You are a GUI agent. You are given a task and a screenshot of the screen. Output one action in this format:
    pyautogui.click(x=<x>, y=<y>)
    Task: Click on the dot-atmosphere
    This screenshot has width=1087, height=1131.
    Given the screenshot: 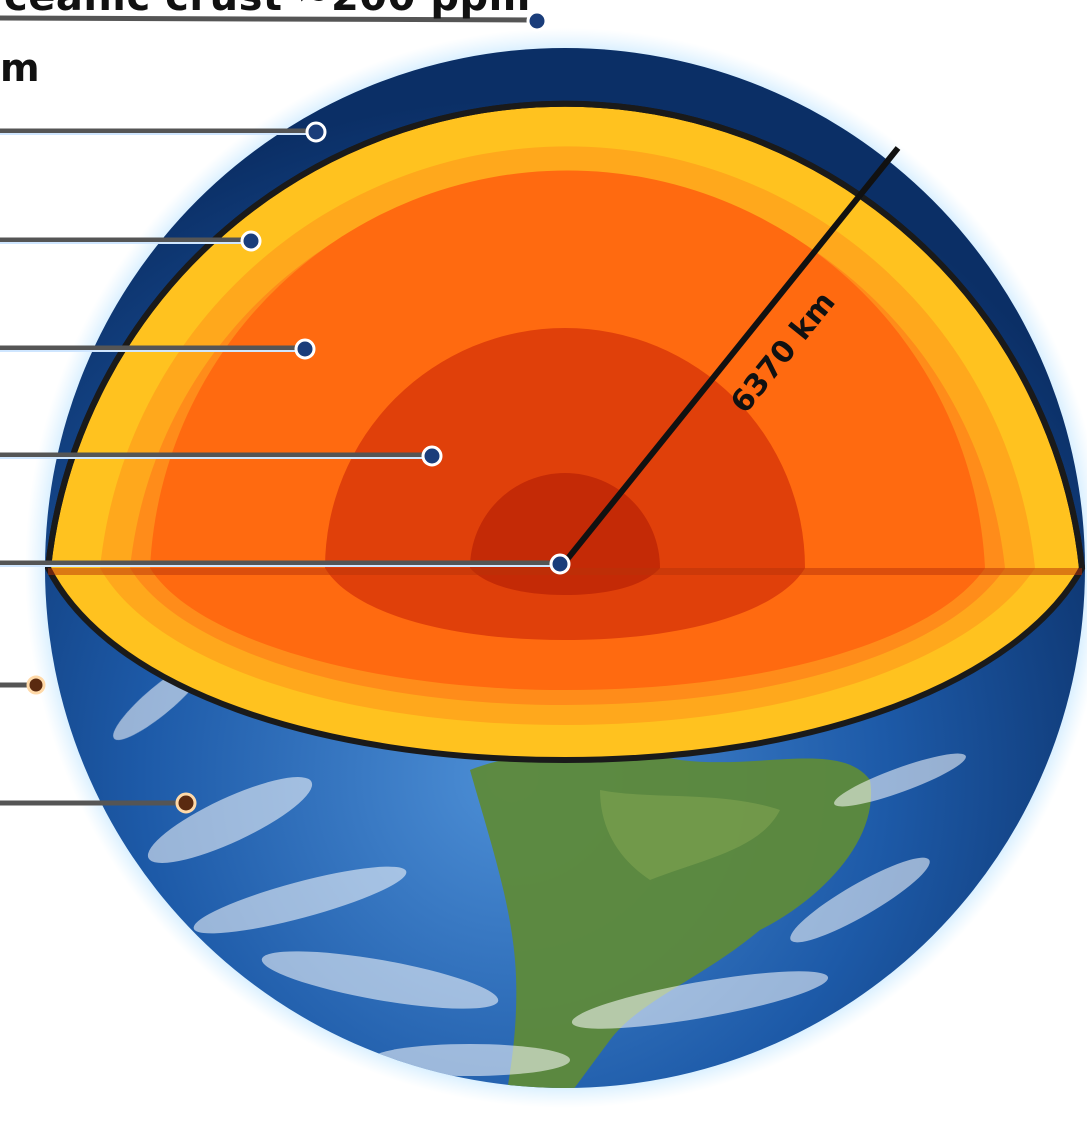 What is the action you would take?
    pyautogui.click(x=36, y=685)
    